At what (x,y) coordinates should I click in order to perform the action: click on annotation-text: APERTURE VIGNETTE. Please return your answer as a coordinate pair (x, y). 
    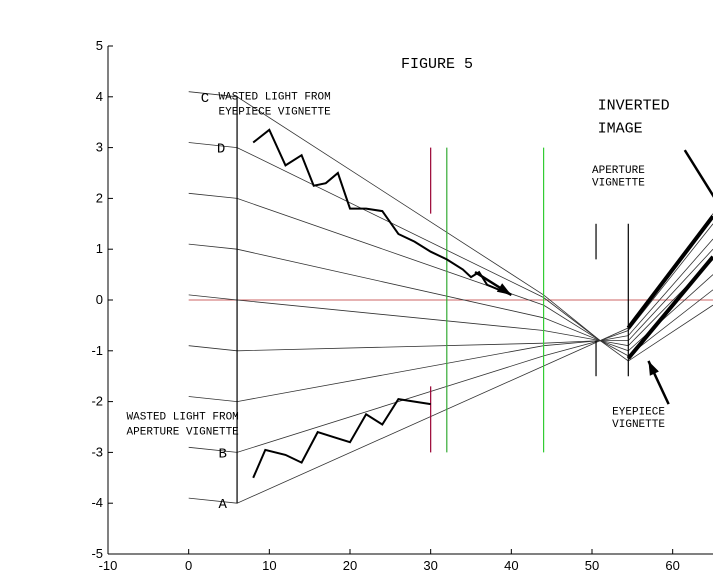
    Looking at the image, I should click on (183, 433).